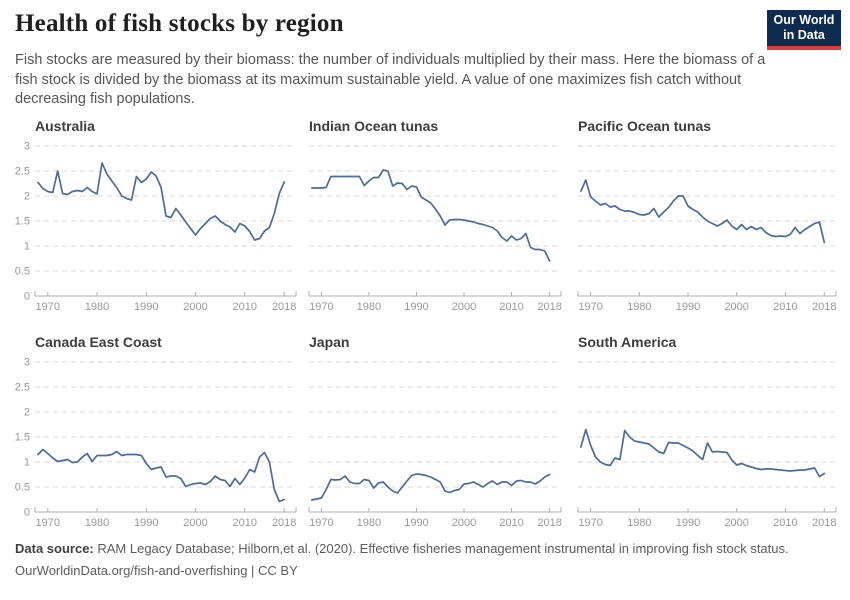 The image size is (850, 600). Describe the element at coordinates (707, 445) in the screenshot. I see `line-chart-south-america: 1970 1980 1990 2000 2010 2018` at that location.